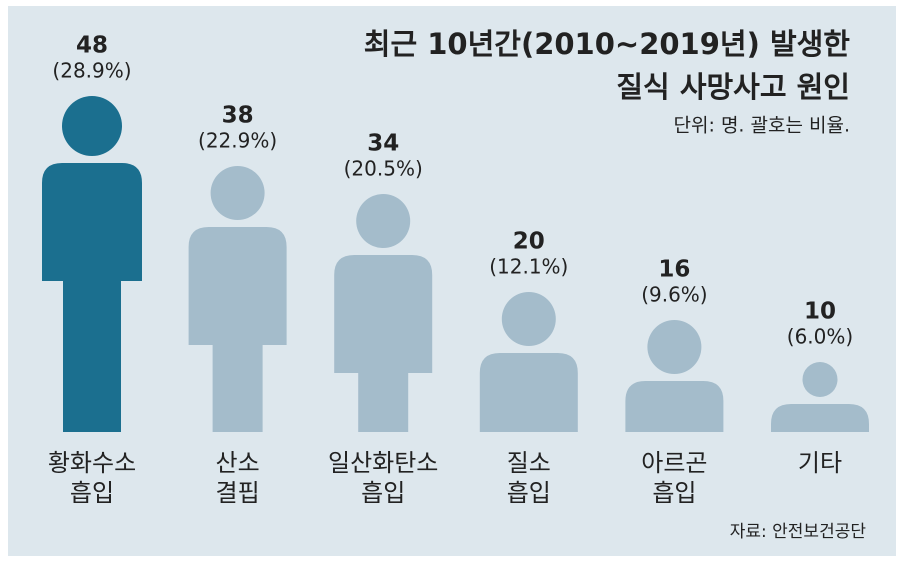 This screenshot has height=562, width=904. What do you see at coordinates (733, 87) in the screenshot?
I see `chart-title: 질식 사망사고 원인` at bounding box center [733, 87].